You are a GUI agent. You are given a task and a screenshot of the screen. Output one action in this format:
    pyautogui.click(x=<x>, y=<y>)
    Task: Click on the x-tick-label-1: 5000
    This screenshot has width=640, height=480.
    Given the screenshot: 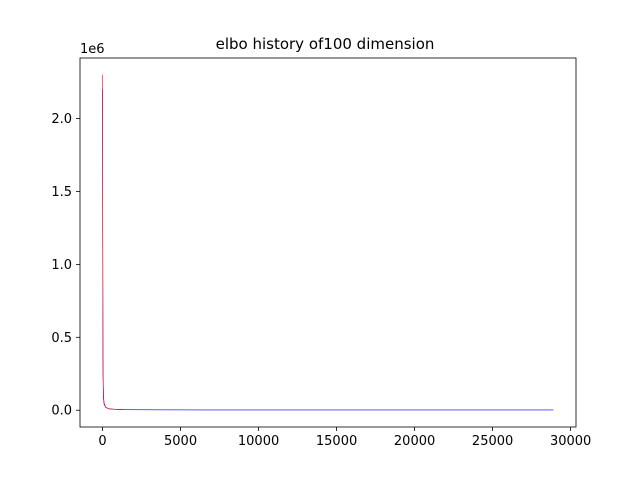 What is the action you would take?
    pyautogui.click(x=180, y=441)
    